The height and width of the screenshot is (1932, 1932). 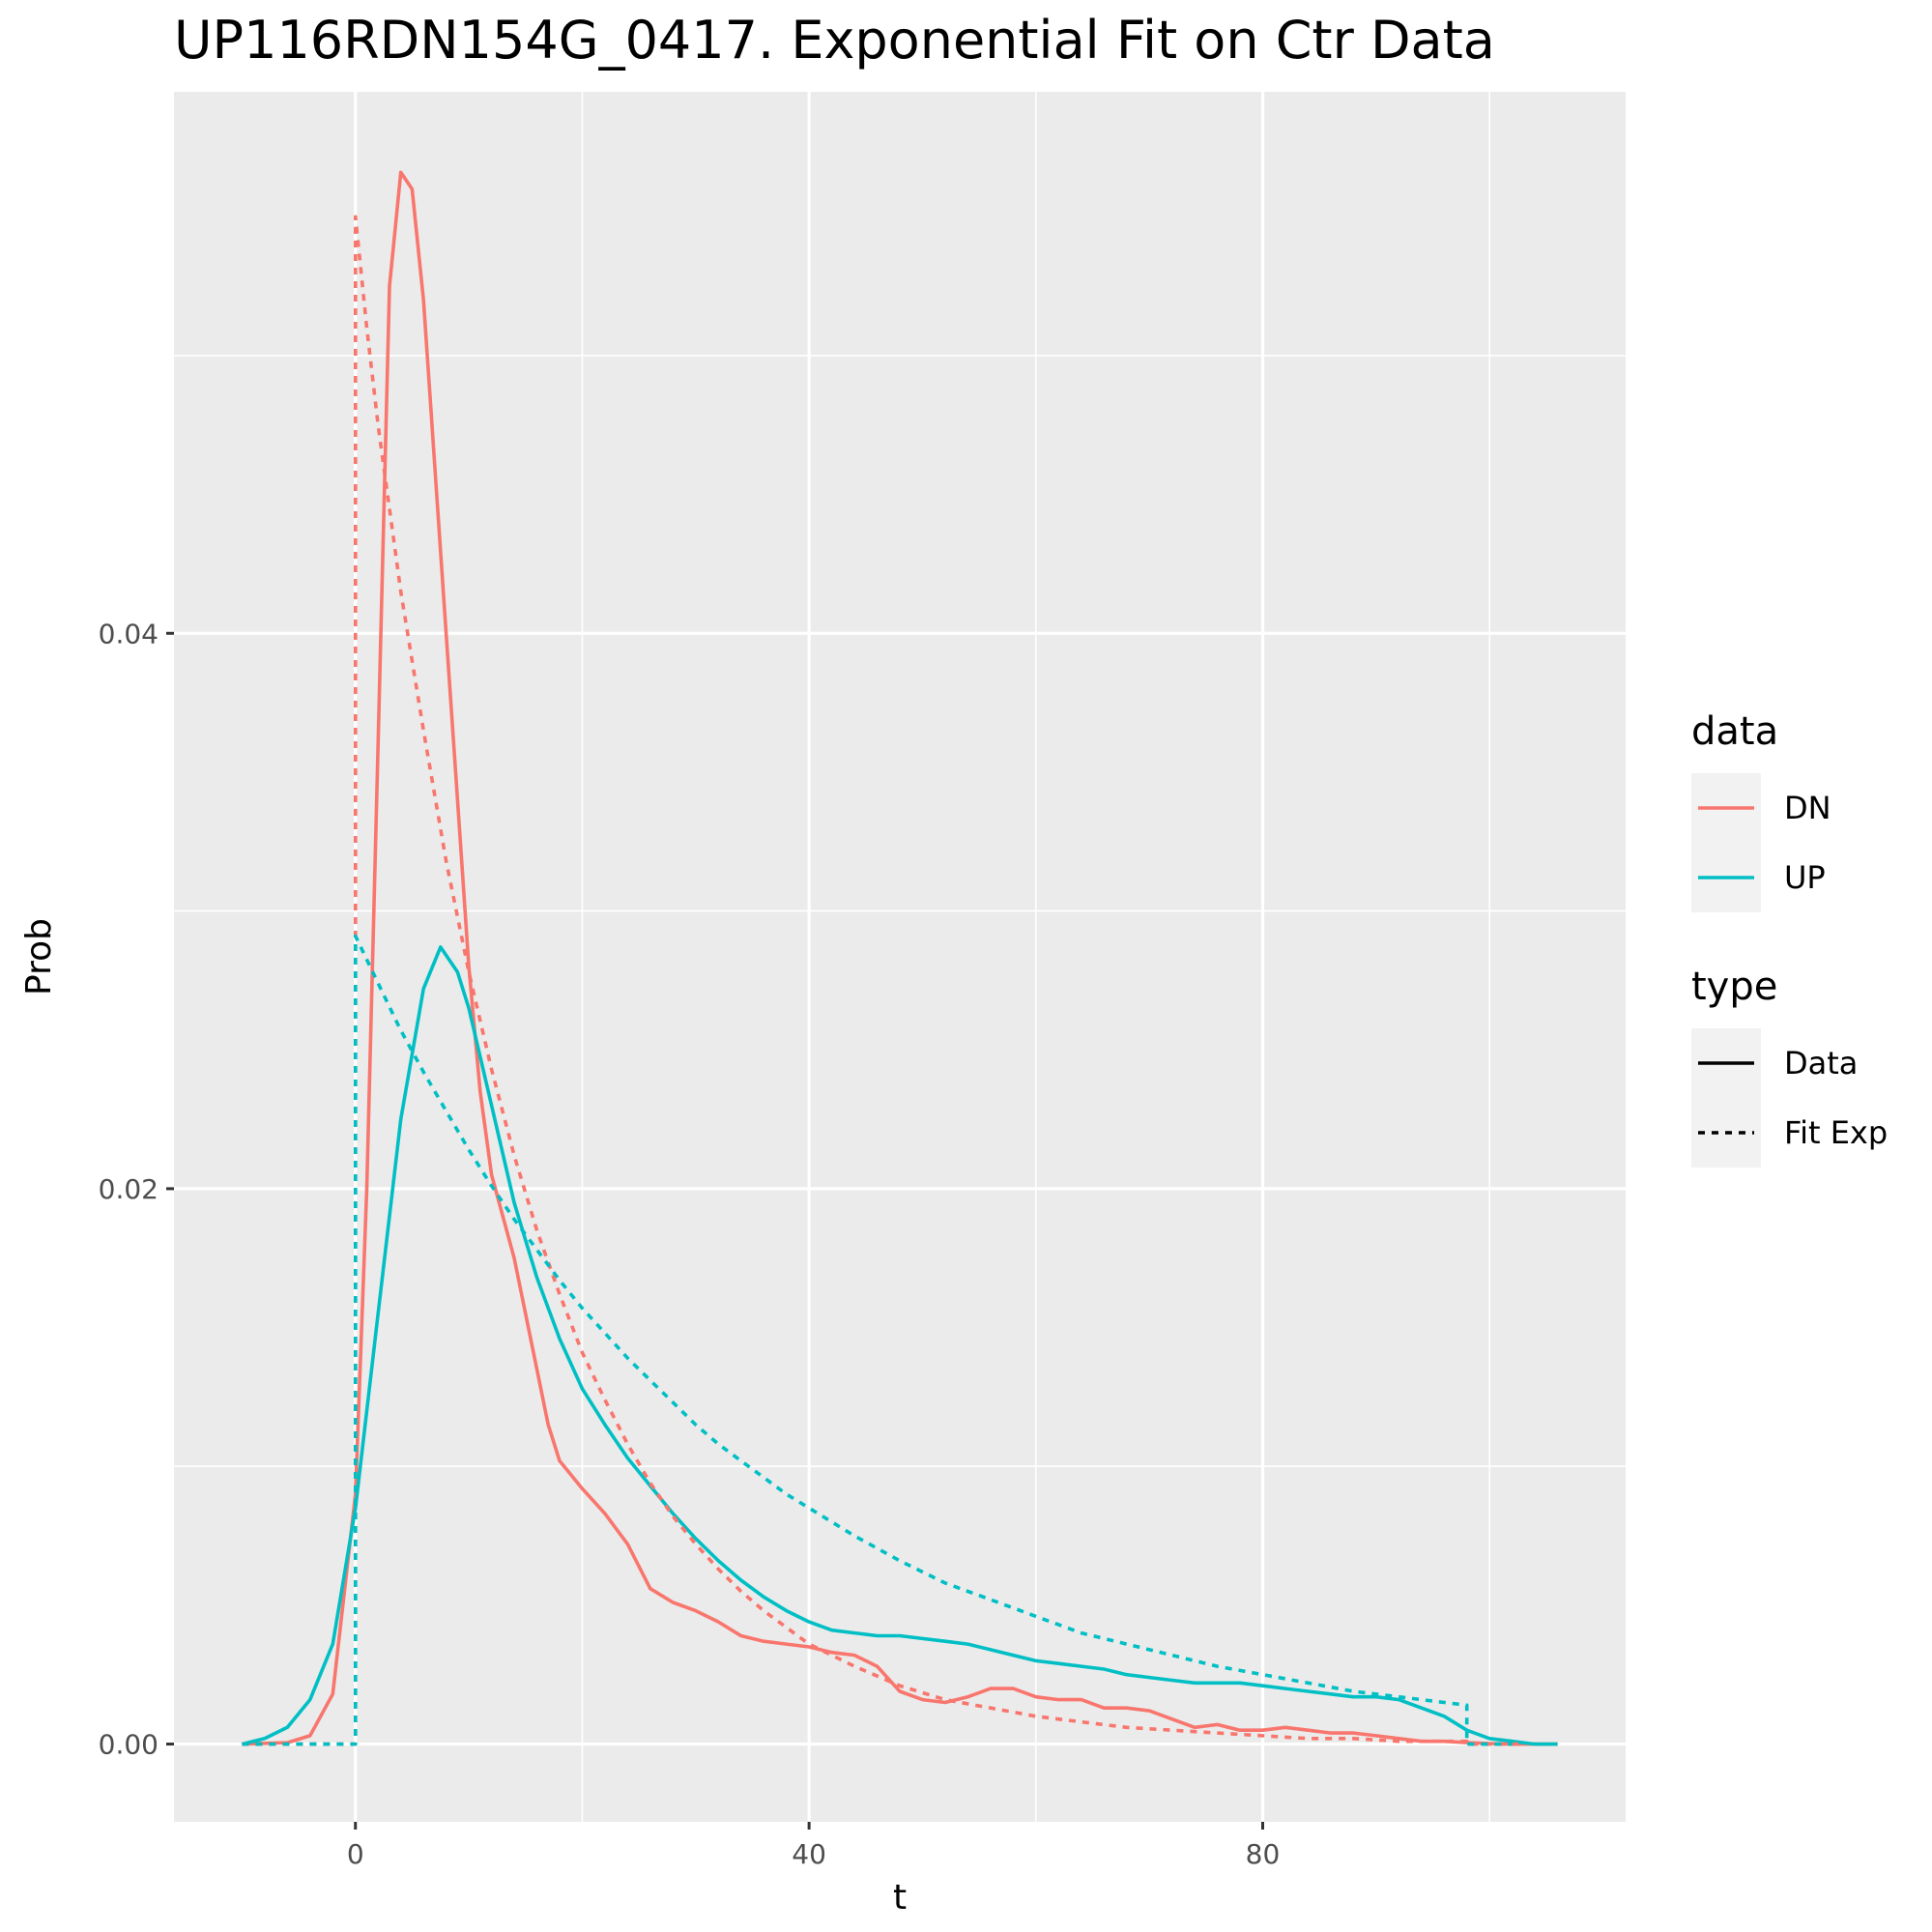 What do you see at coordinates (355, 1854) in the screenshot?
I see `x-tick-label: 0` at bounding box center [355, 1854].